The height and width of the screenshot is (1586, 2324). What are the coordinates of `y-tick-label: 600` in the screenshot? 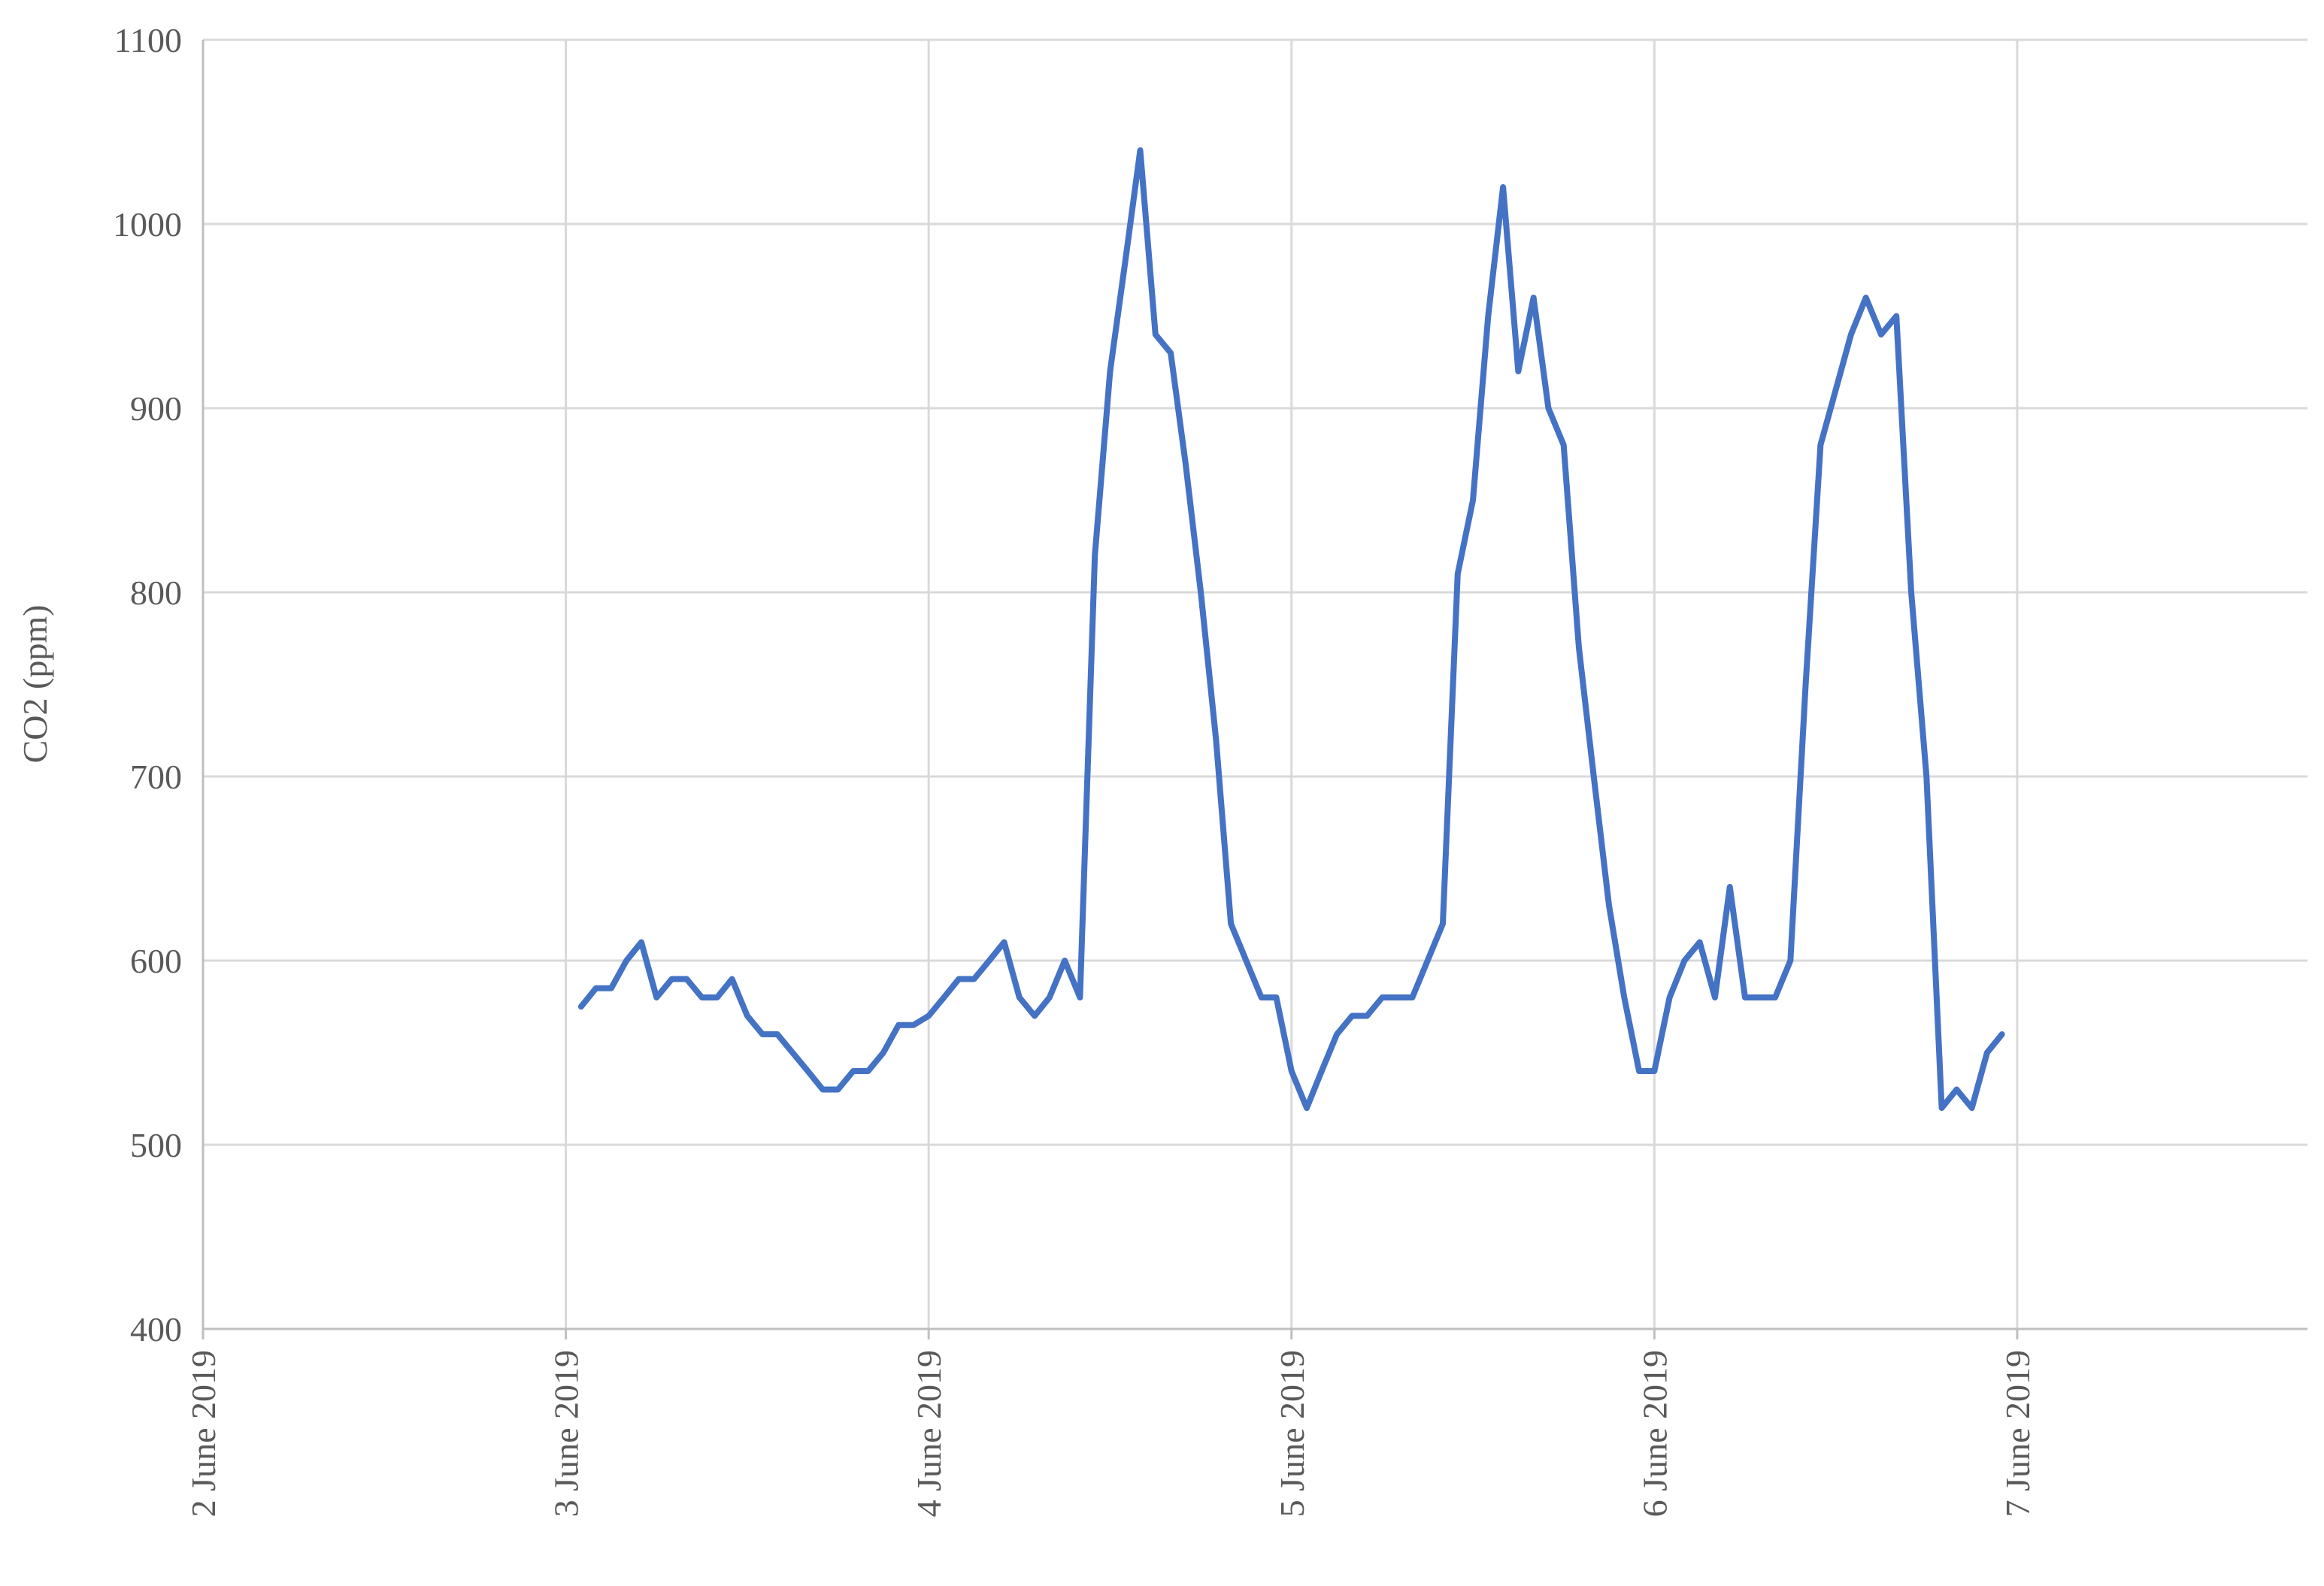 It's located at (156, 961).